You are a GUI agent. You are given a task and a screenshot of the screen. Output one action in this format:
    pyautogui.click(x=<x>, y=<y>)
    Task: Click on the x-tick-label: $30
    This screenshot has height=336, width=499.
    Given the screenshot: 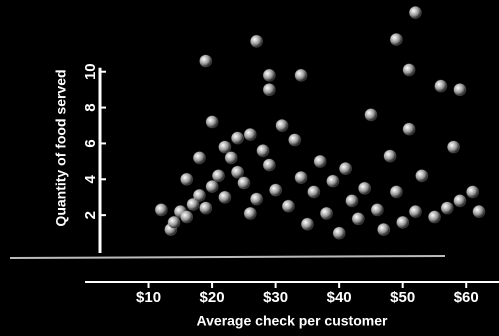 What is the action you would take?
    pyautogui.click(x=275, y=297)
    